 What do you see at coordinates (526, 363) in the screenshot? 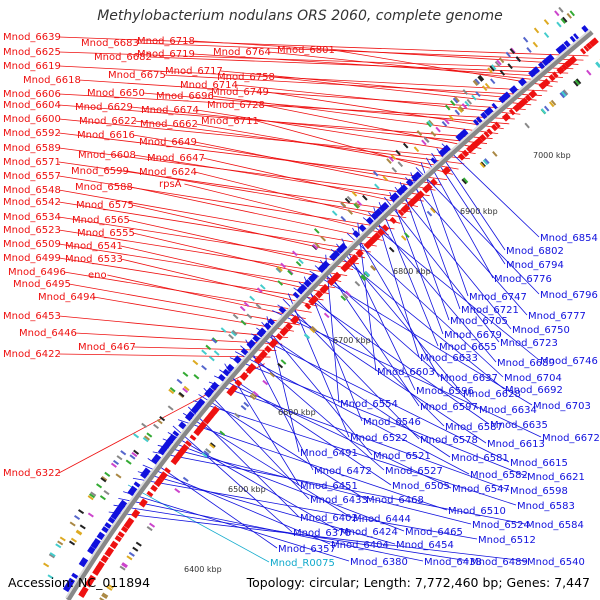
I see `gene-label-right: Mnod_6689` at bounding box center [526, 363].